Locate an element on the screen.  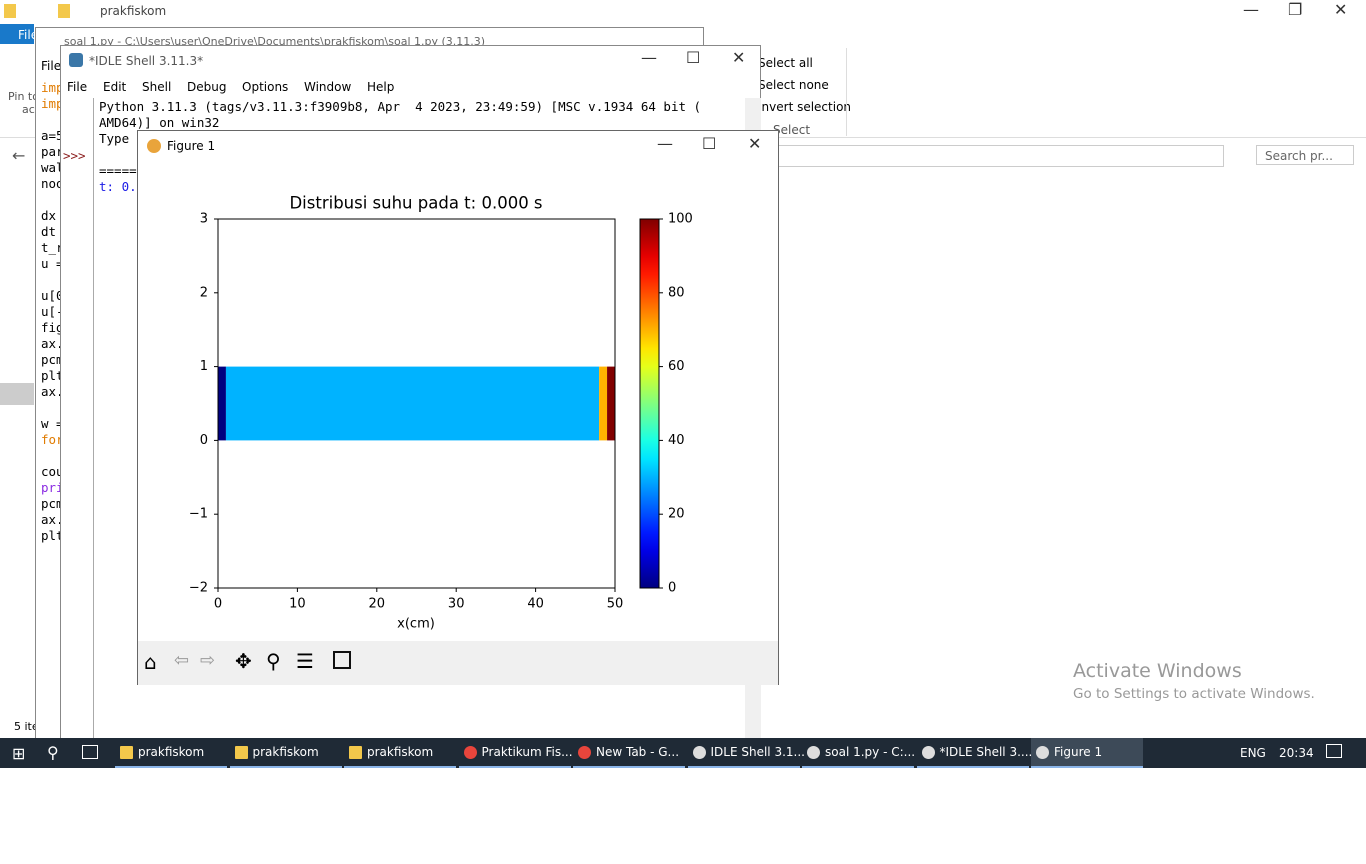
shell-line: AMD64)] on win32 is located at coordinates (159, 122).